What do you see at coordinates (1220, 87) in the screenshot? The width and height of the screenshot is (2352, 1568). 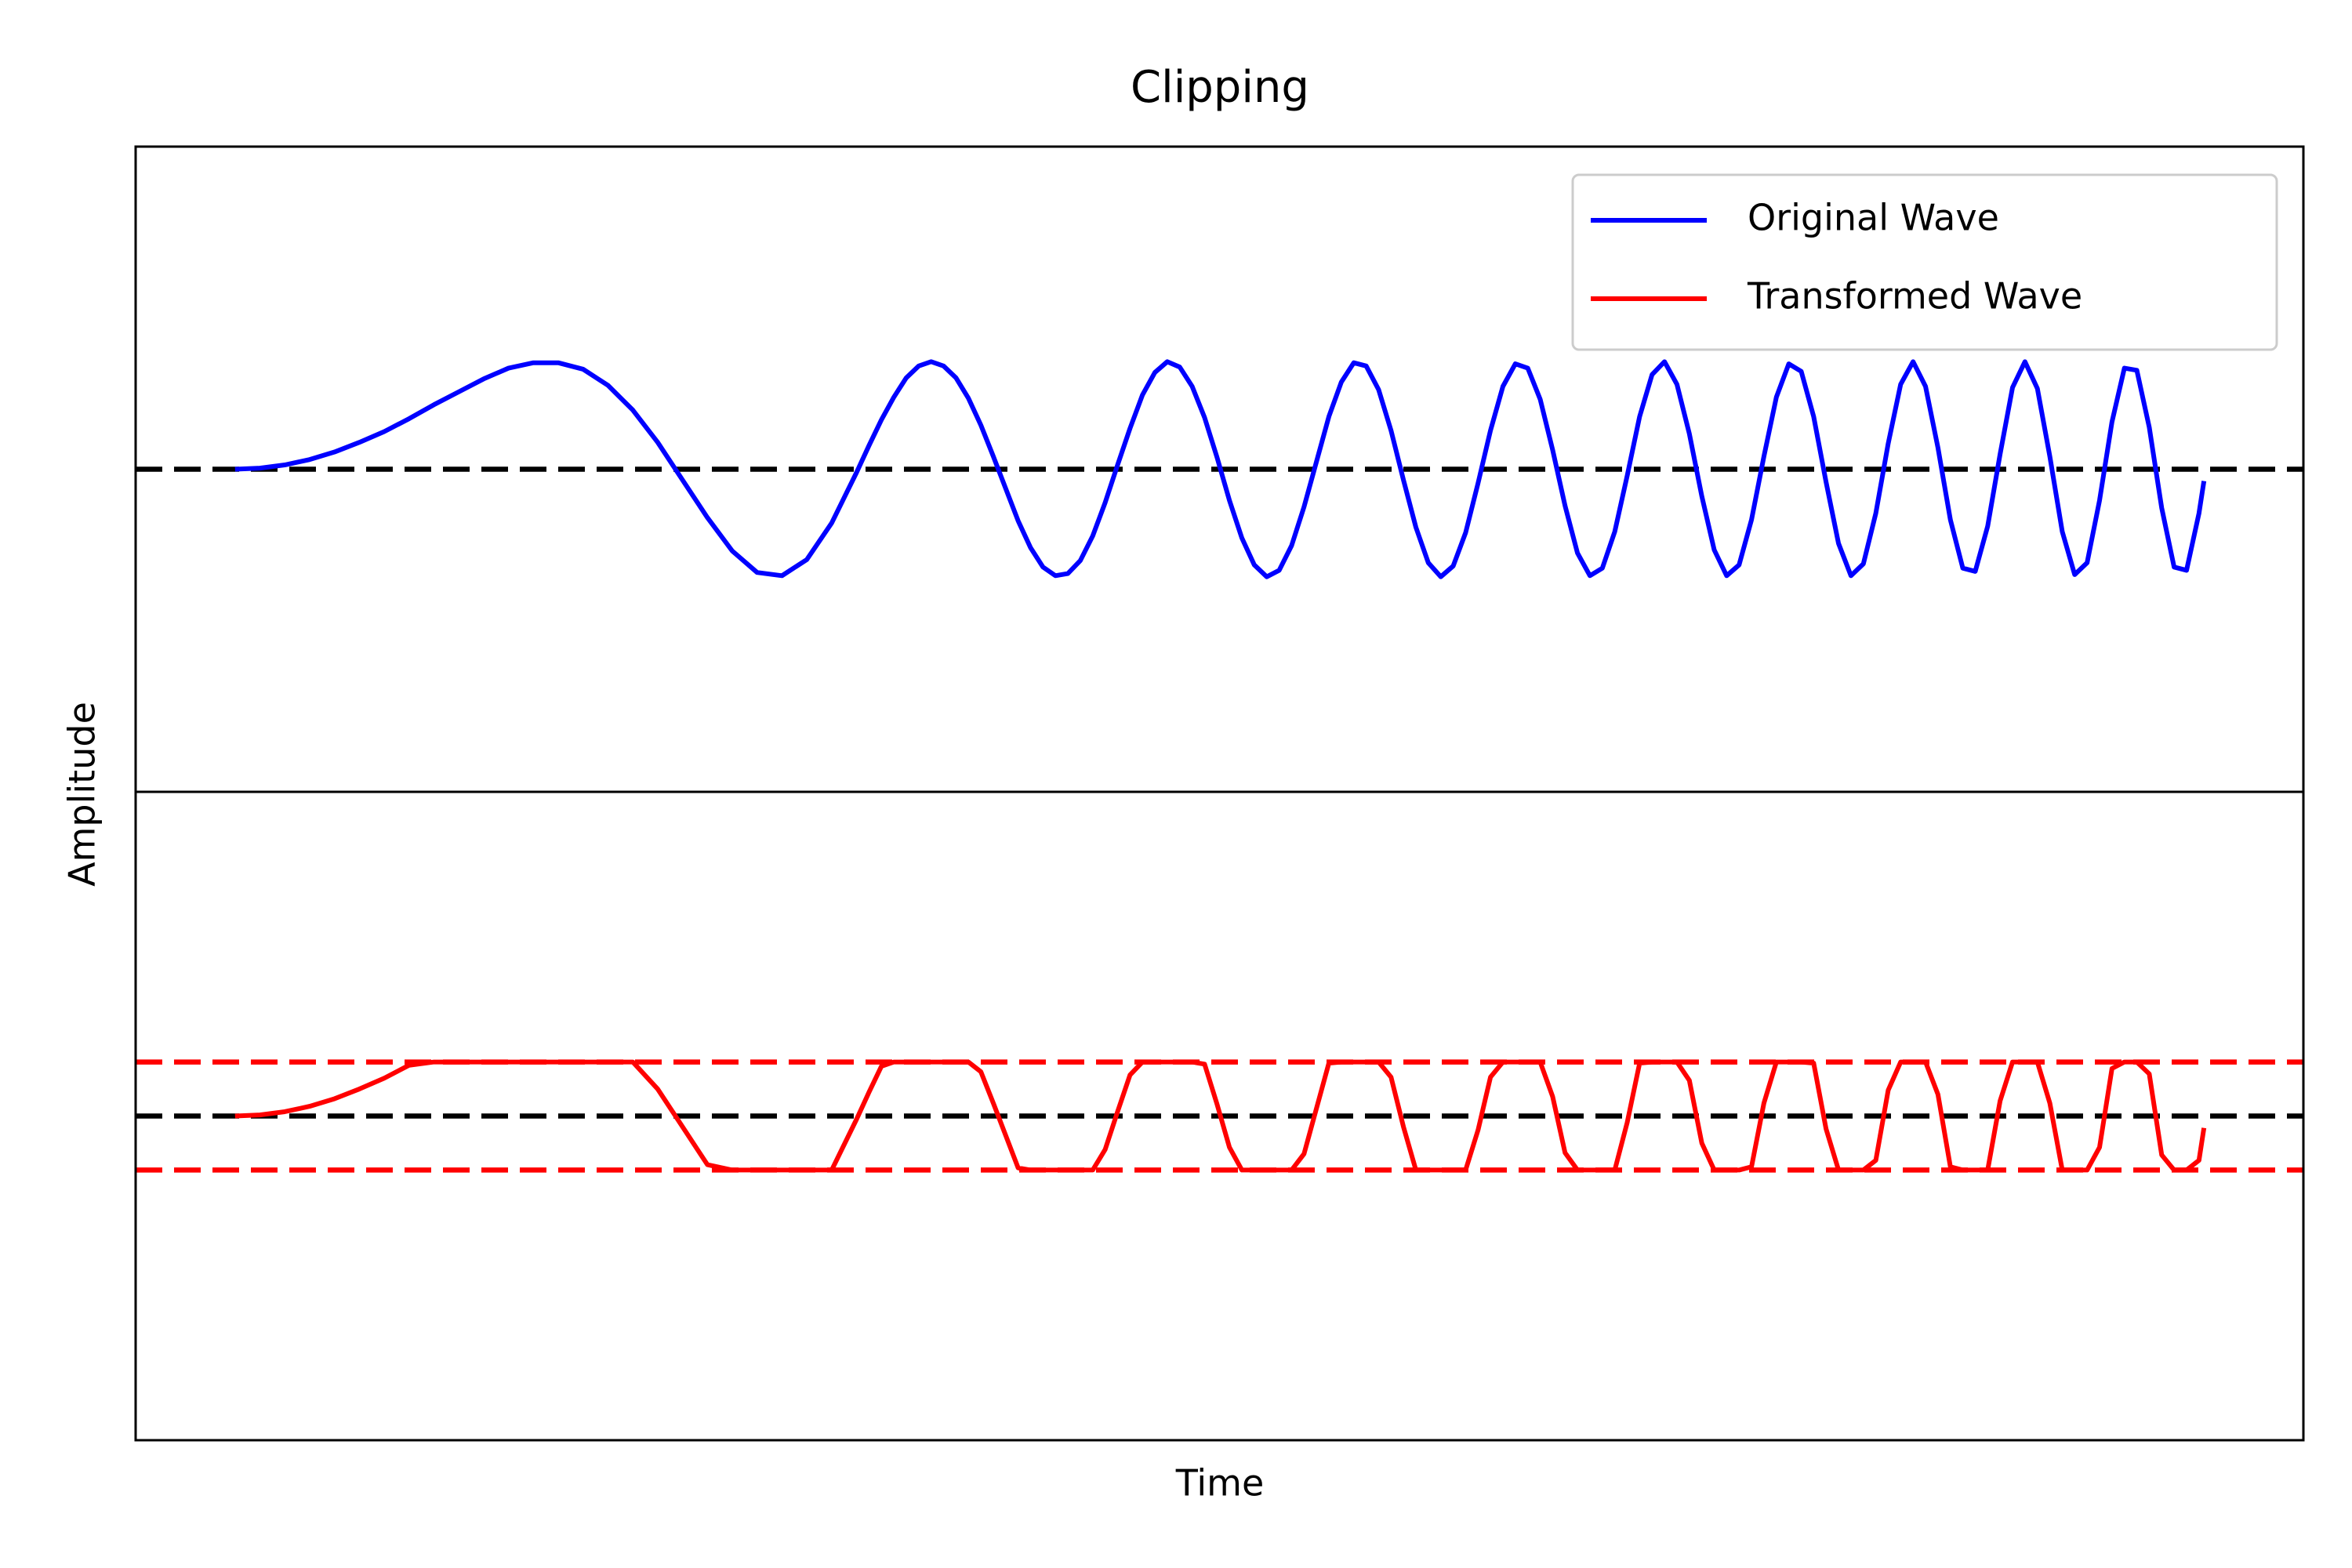 I see `chart-title: Clipping` at bounding box center [1220, 87].